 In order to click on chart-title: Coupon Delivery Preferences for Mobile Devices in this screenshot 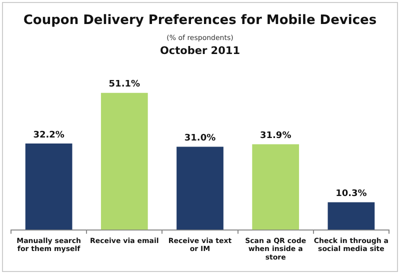, I will do `click(200, 20)`.